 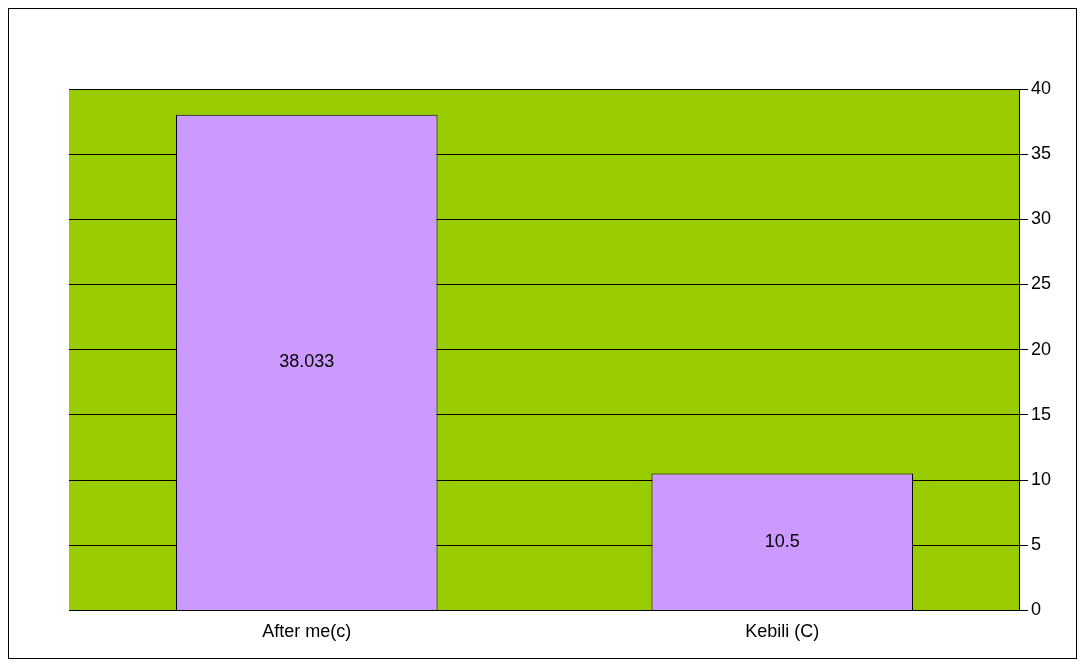 What do you see at coordinates (1041, 348) in the screenshot?
I see `y-tick-label: 20` at bounding box center [1041, 348].